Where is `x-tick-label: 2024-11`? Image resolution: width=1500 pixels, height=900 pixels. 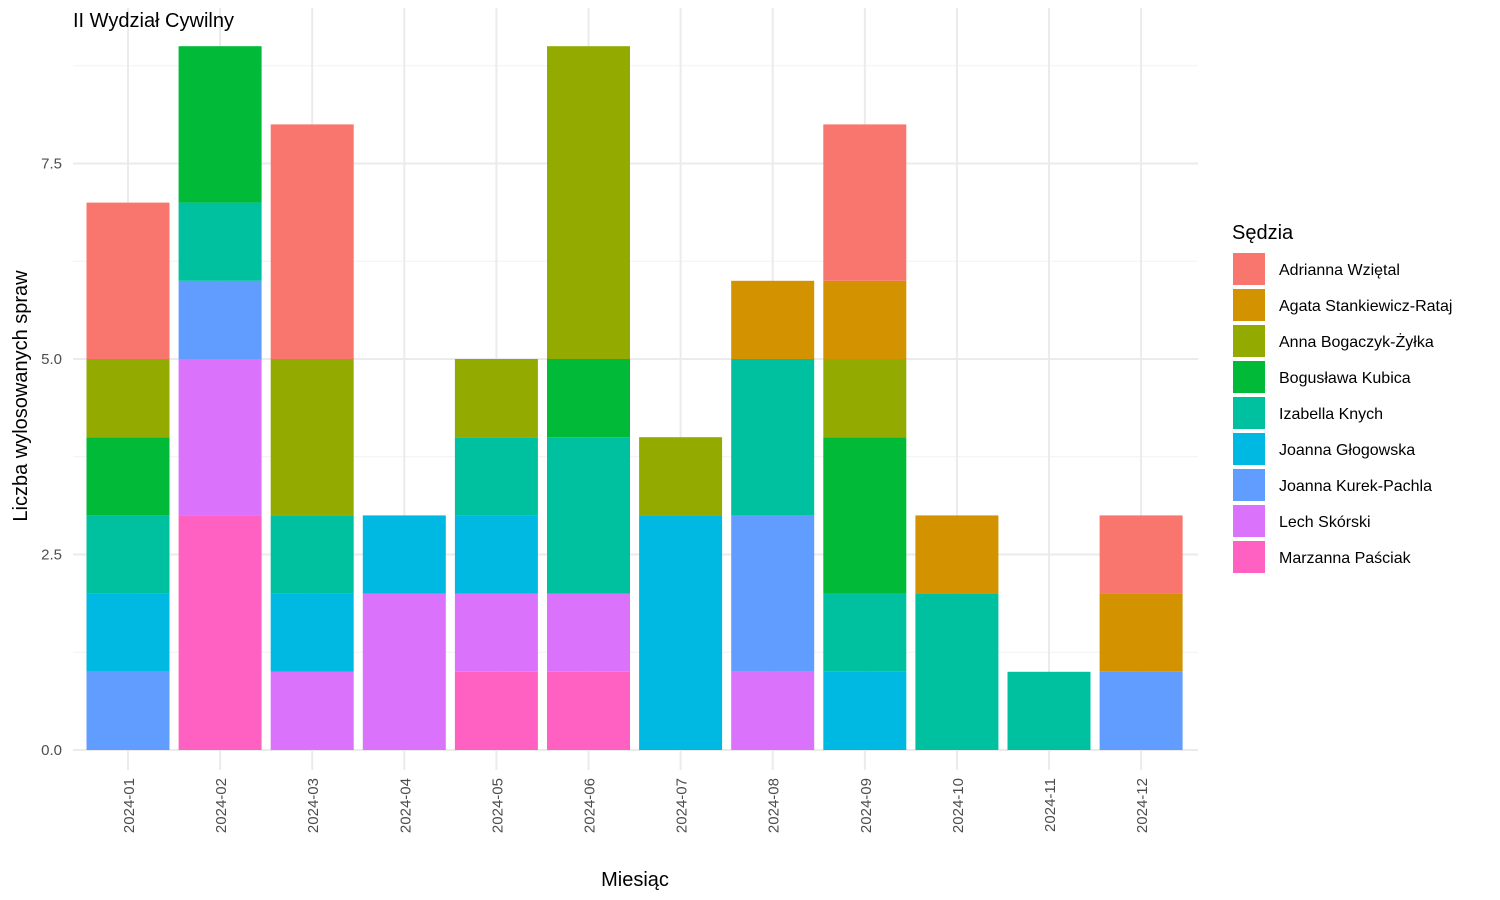
x-tick-label: 2024-11 is located at coordinates (1050, 805).